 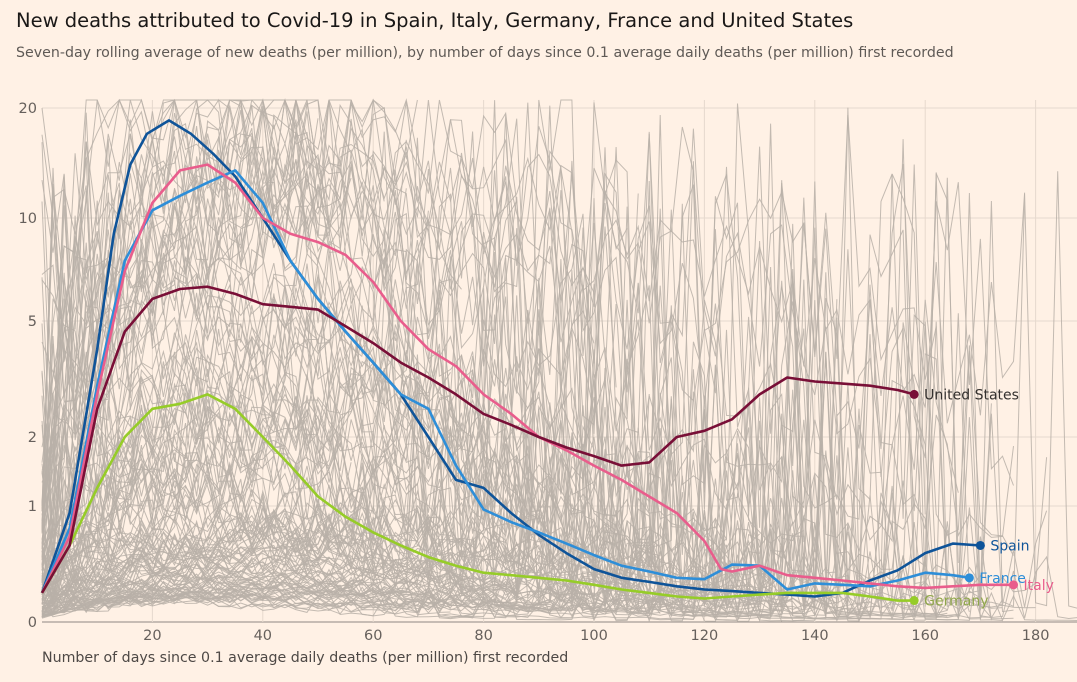 I want to click on y-tick-label: 1, so click(x=32, y=507).